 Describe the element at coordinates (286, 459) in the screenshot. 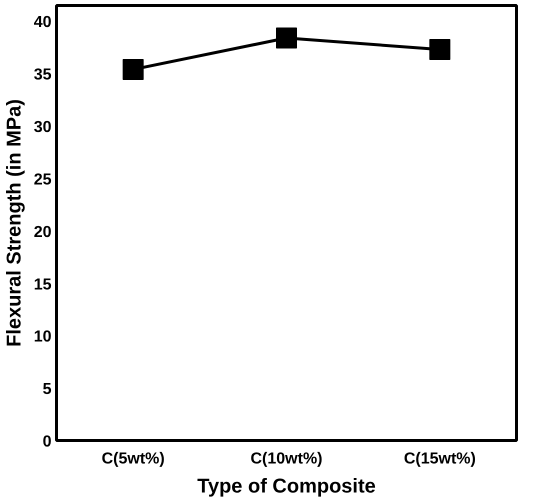

I see `x-tick-label: C(10wt%)` at that location.